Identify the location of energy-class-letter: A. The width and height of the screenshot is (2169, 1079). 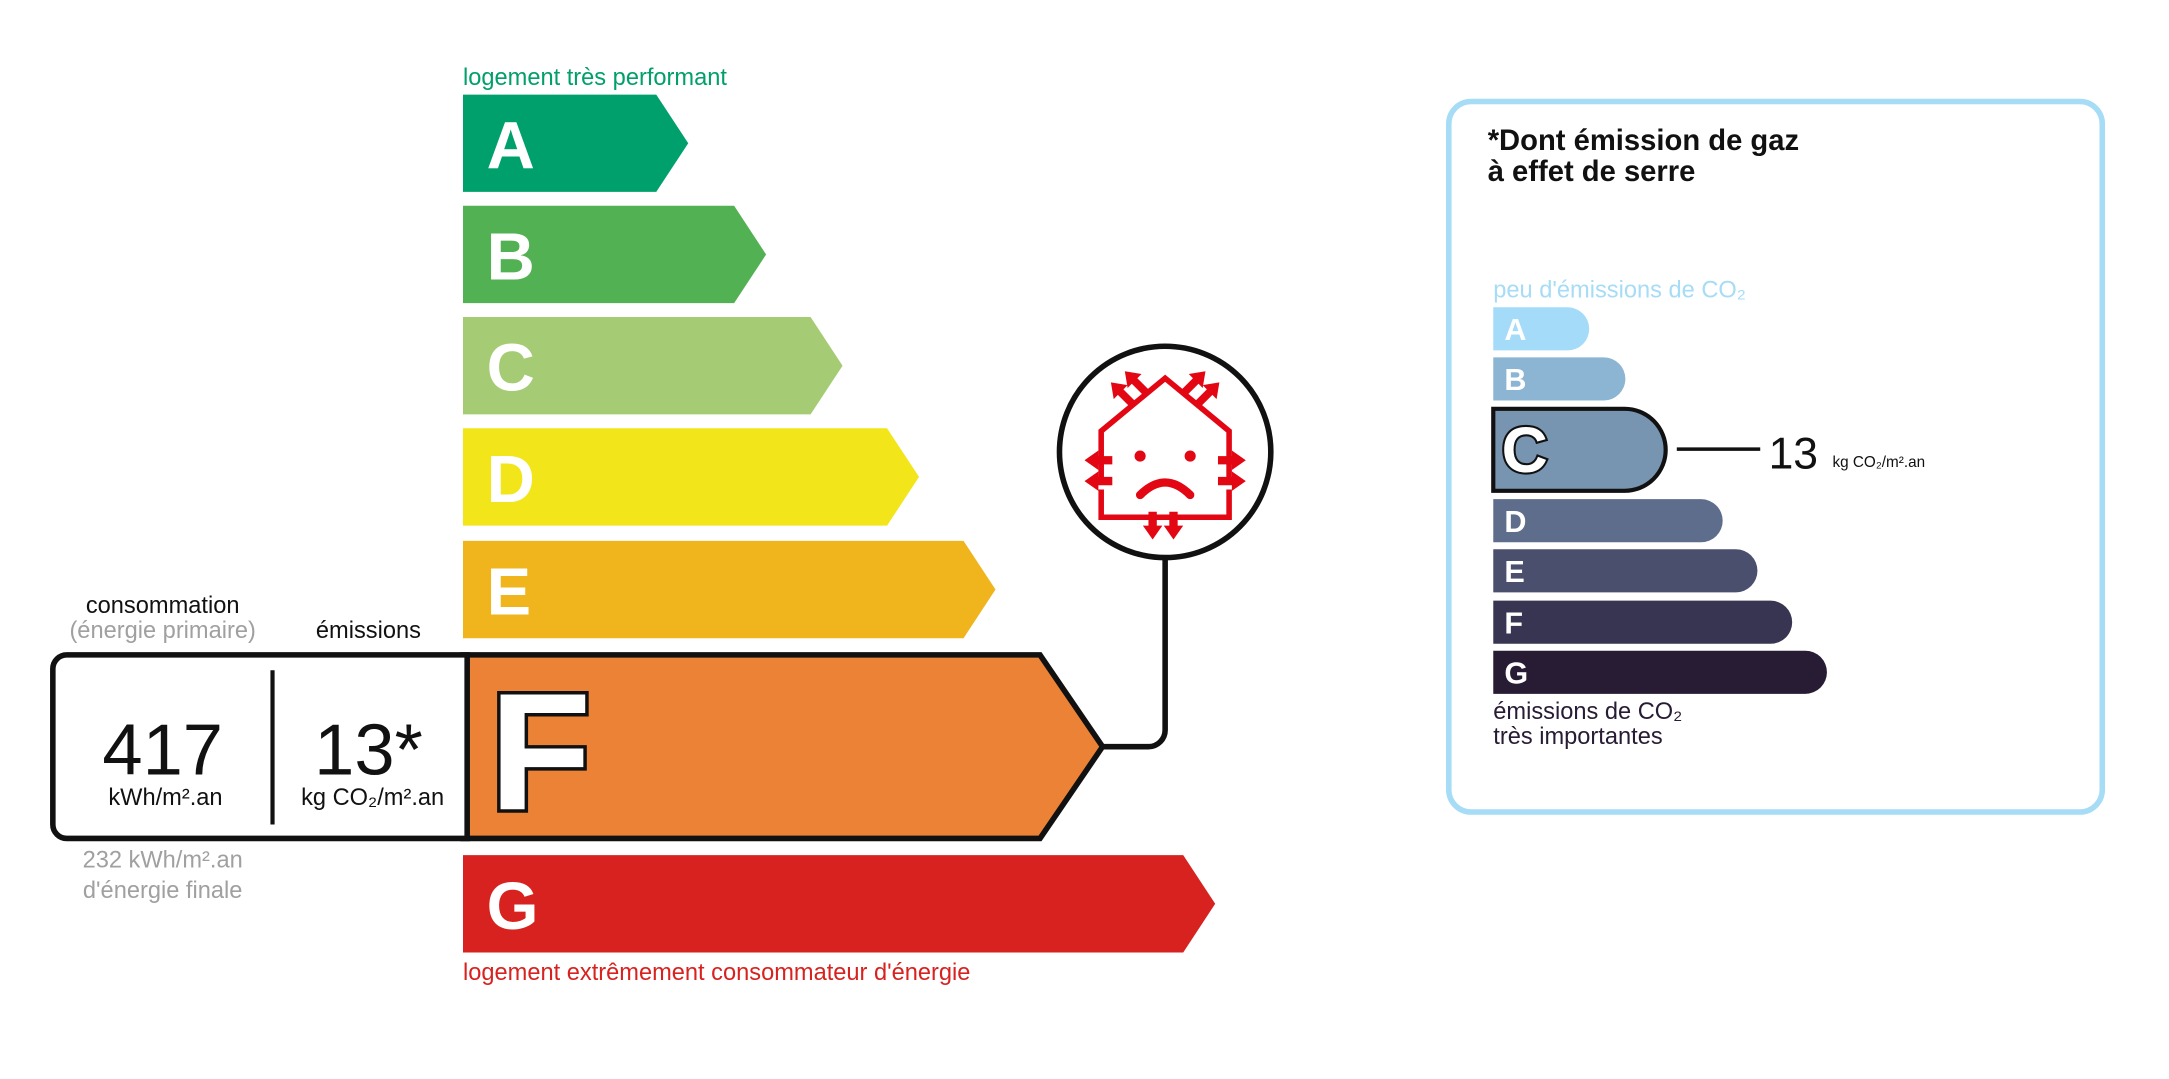
(511, 146).